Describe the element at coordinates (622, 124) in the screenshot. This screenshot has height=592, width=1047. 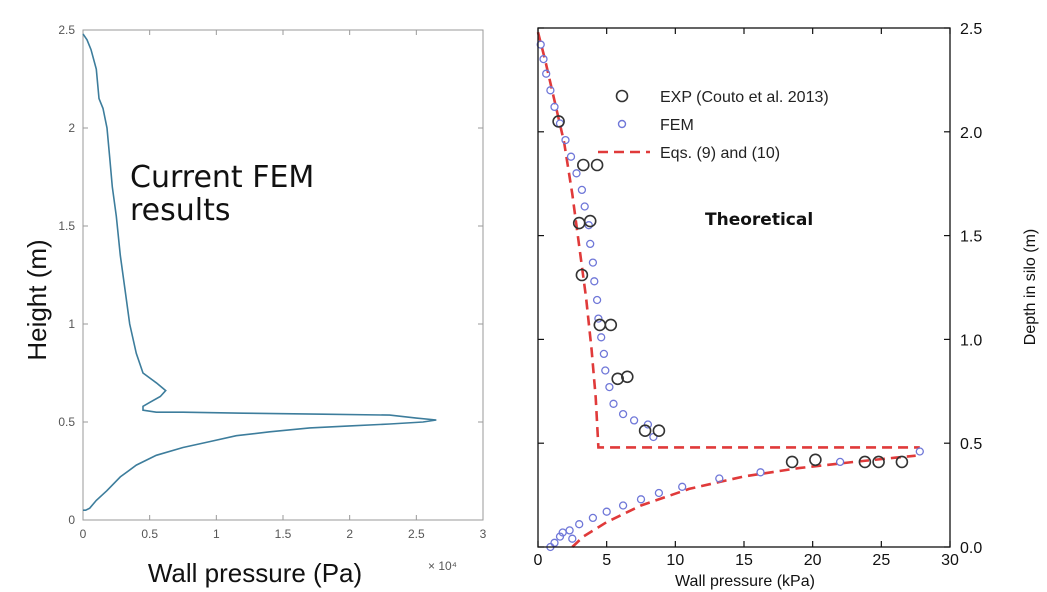
I see `legend-fem-marker` at that location.